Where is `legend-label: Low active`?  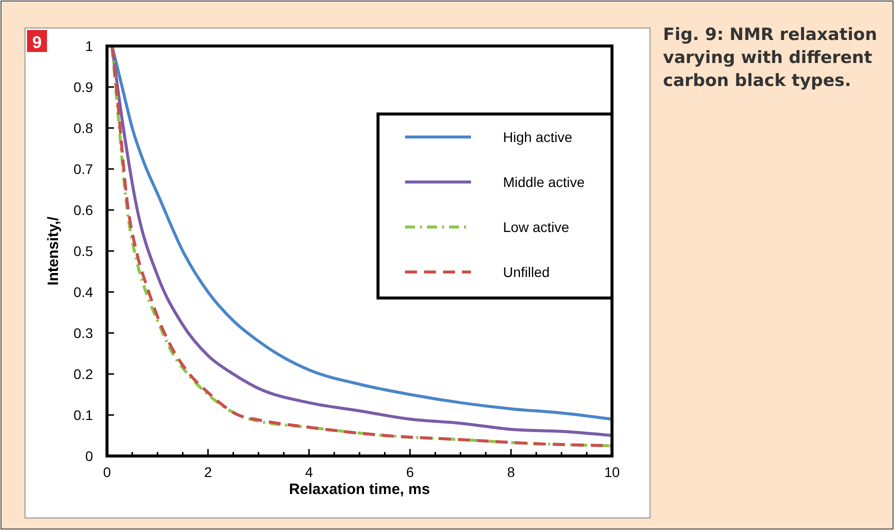 legend-label: Low active is located at coordinates (536, 227).